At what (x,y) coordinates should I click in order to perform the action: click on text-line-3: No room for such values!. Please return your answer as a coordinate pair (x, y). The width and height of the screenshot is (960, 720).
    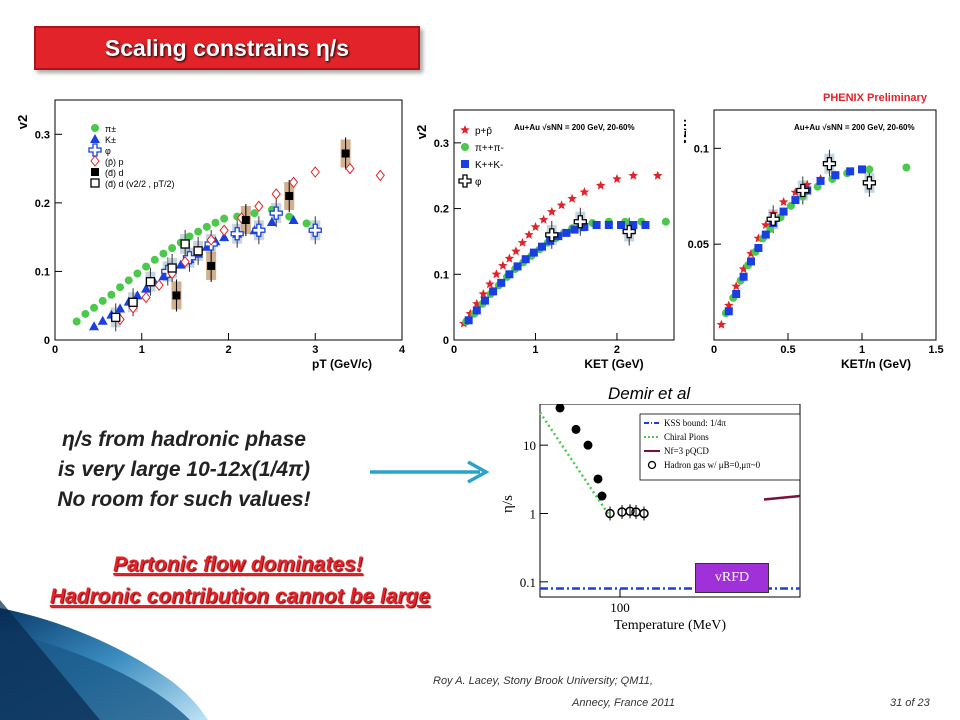
    Looking at the image, I should click on (184, 499).